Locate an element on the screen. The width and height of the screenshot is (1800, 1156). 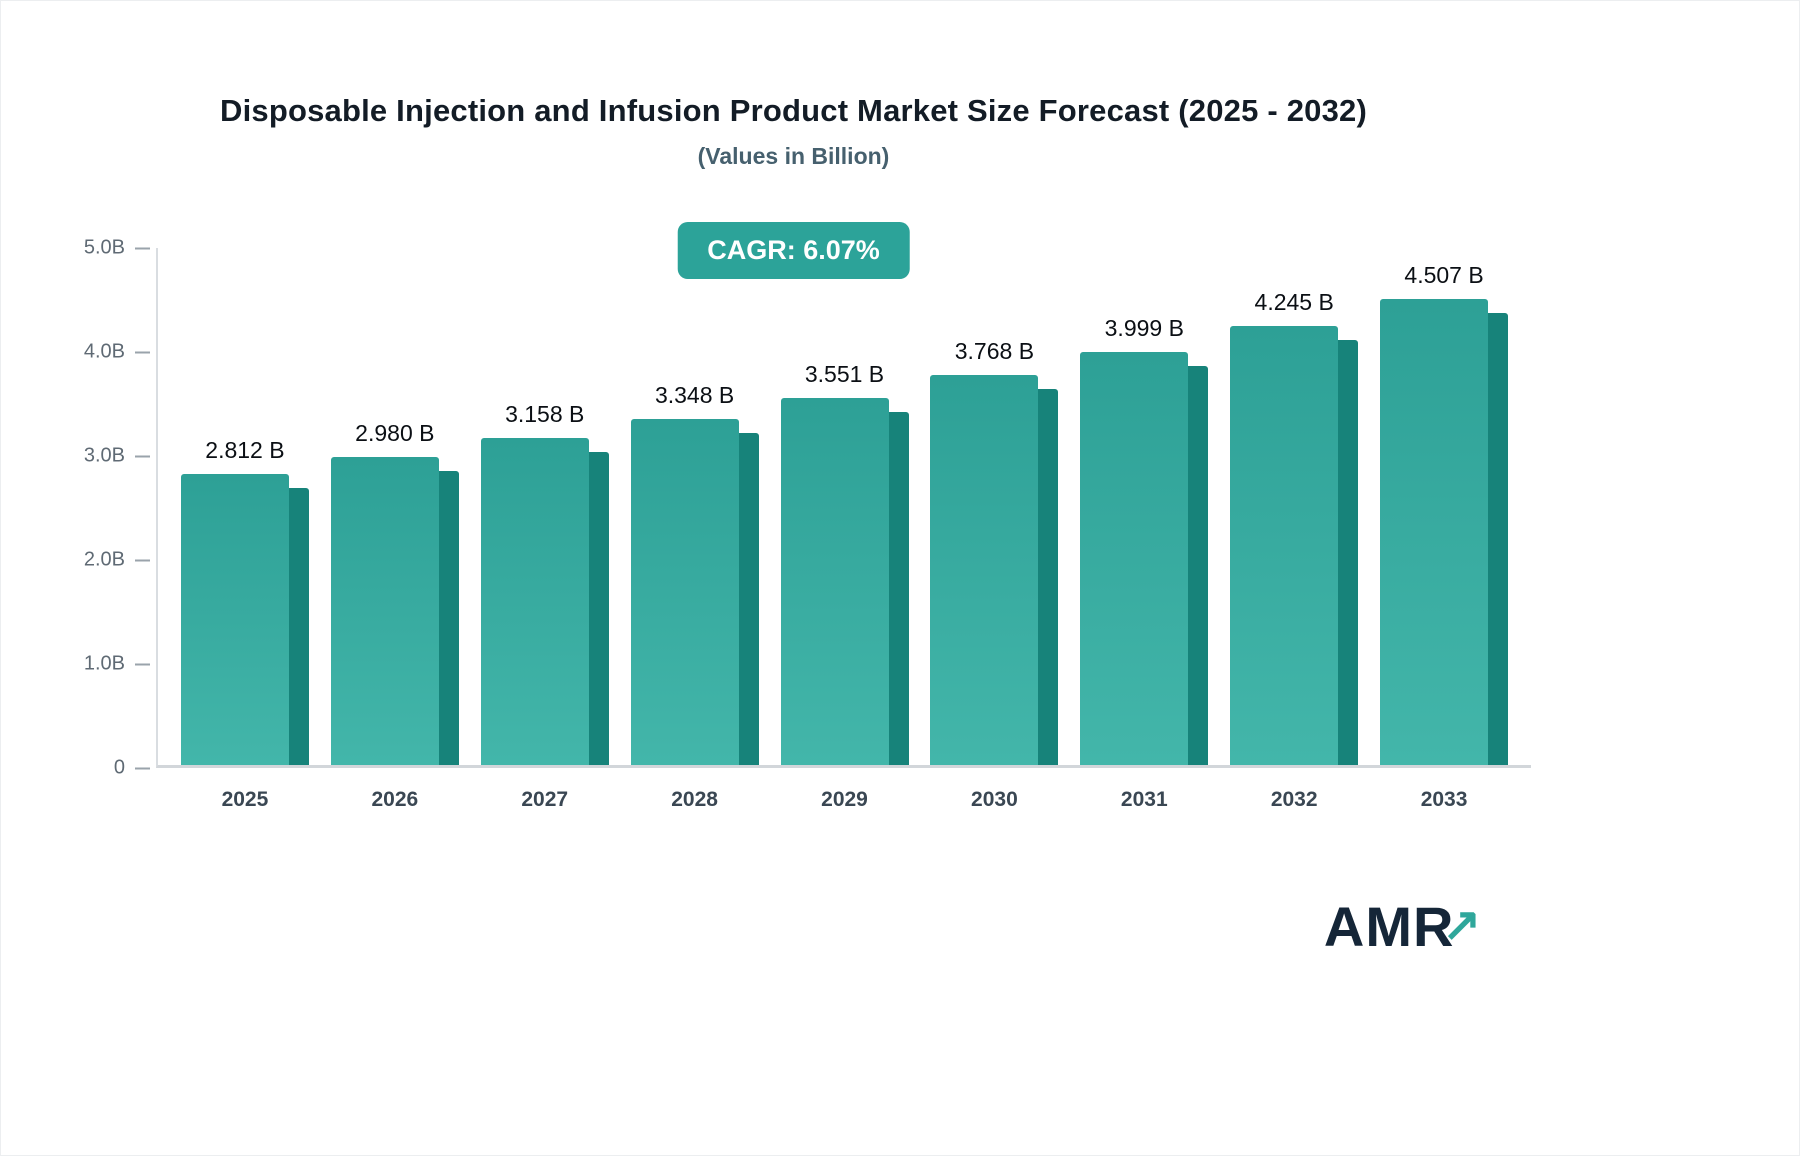
y-axis-tick-label: 2.0B is located at coordinates (104, 559).